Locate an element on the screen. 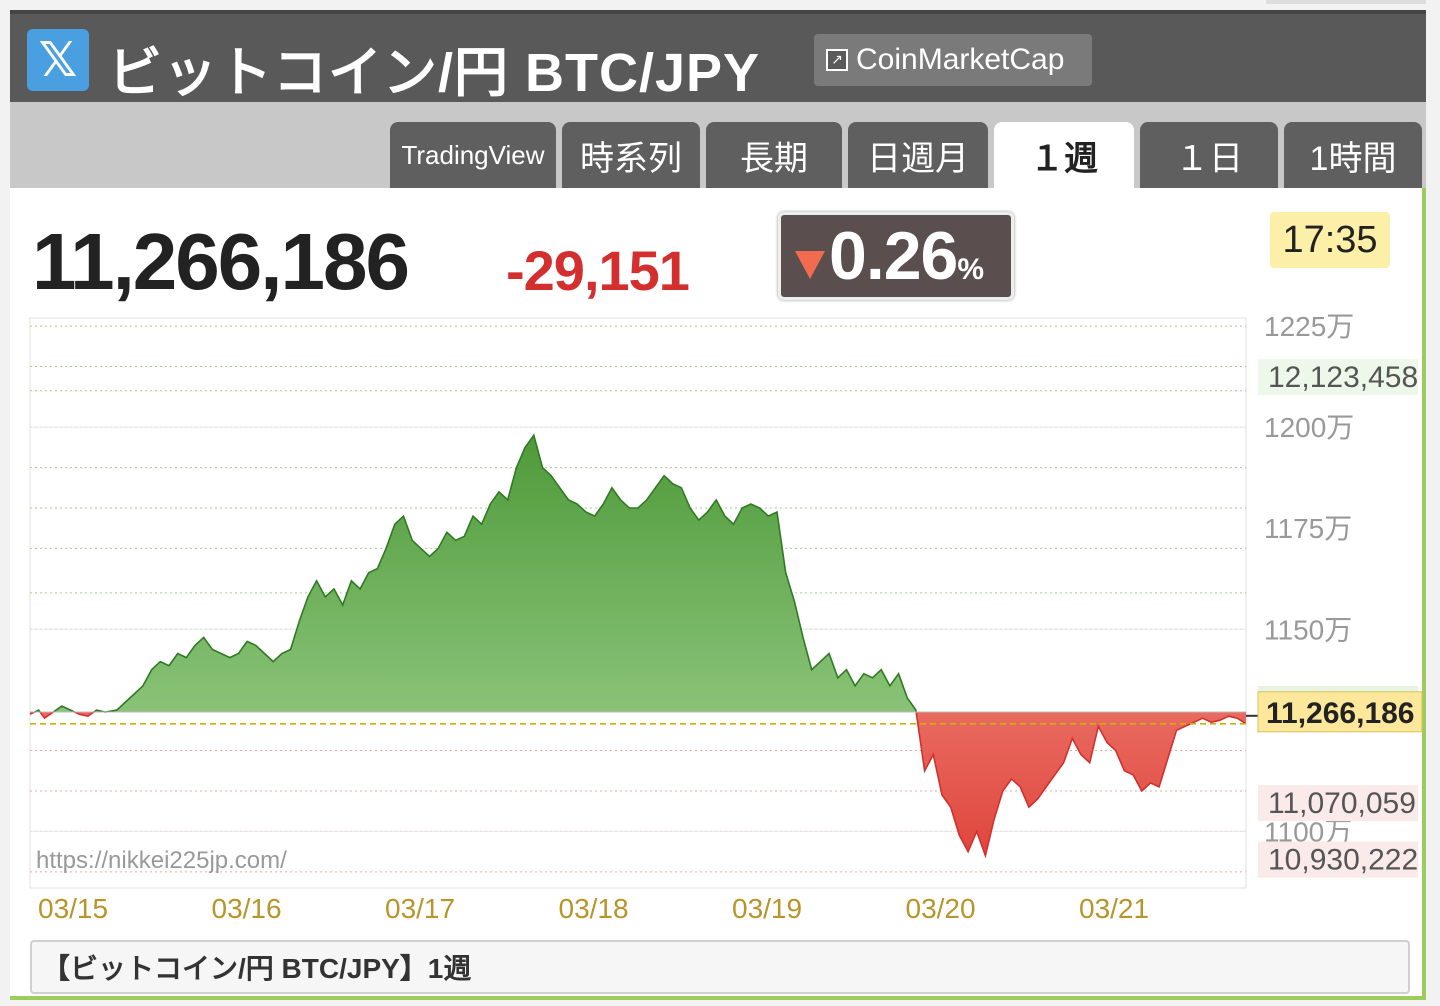 The image size is (1440, 1006). page-top-edge is located at coordinates (1346, 2).